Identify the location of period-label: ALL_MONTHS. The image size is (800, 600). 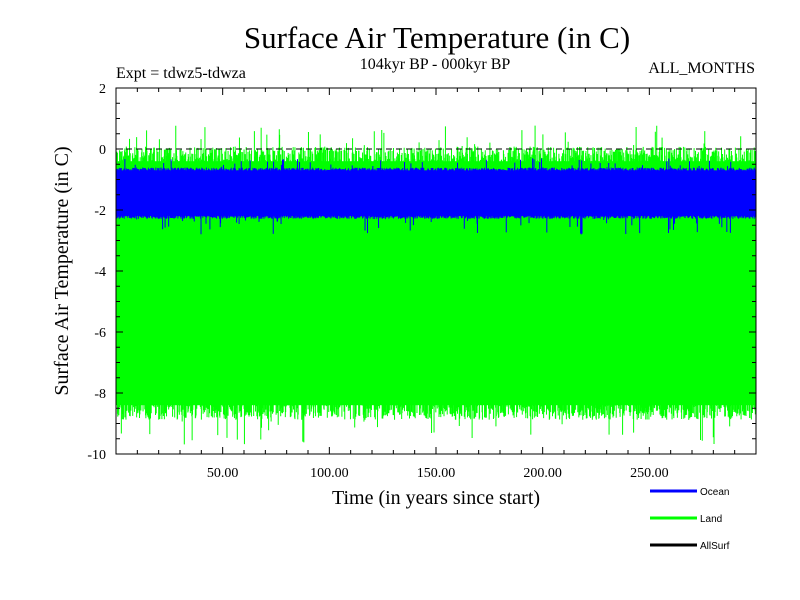
(701, 68).